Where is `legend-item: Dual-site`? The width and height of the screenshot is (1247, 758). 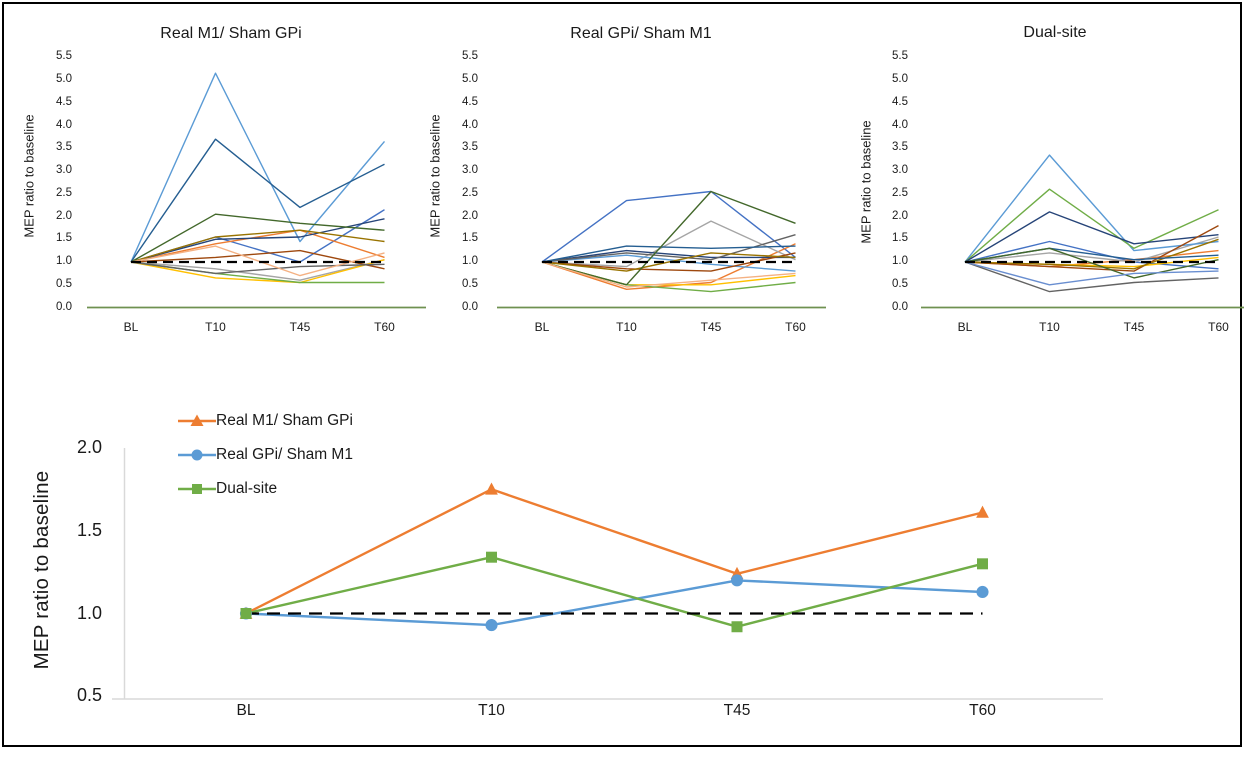
legend-item: Dual-site is located at coordinates (265, 489).